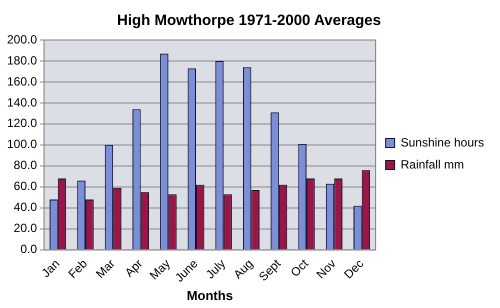 The image size is (500, 308). What do you see at coordinates (26, 207) in the screenshot?
I see `y-tick-label: 40.0` at bounding box center [26, 207].